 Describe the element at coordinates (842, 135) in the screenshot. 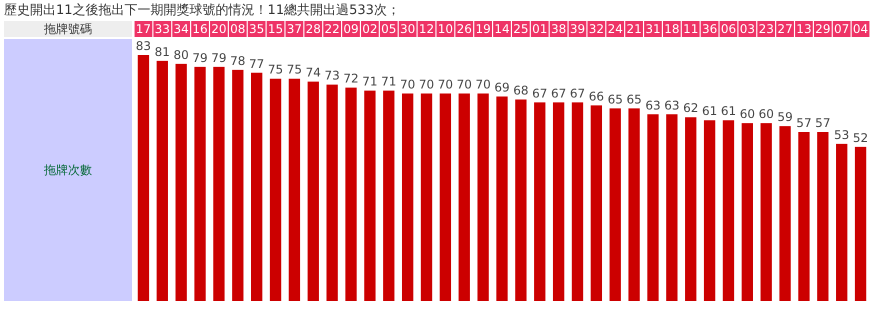

I see `data-label: 53` at that location.